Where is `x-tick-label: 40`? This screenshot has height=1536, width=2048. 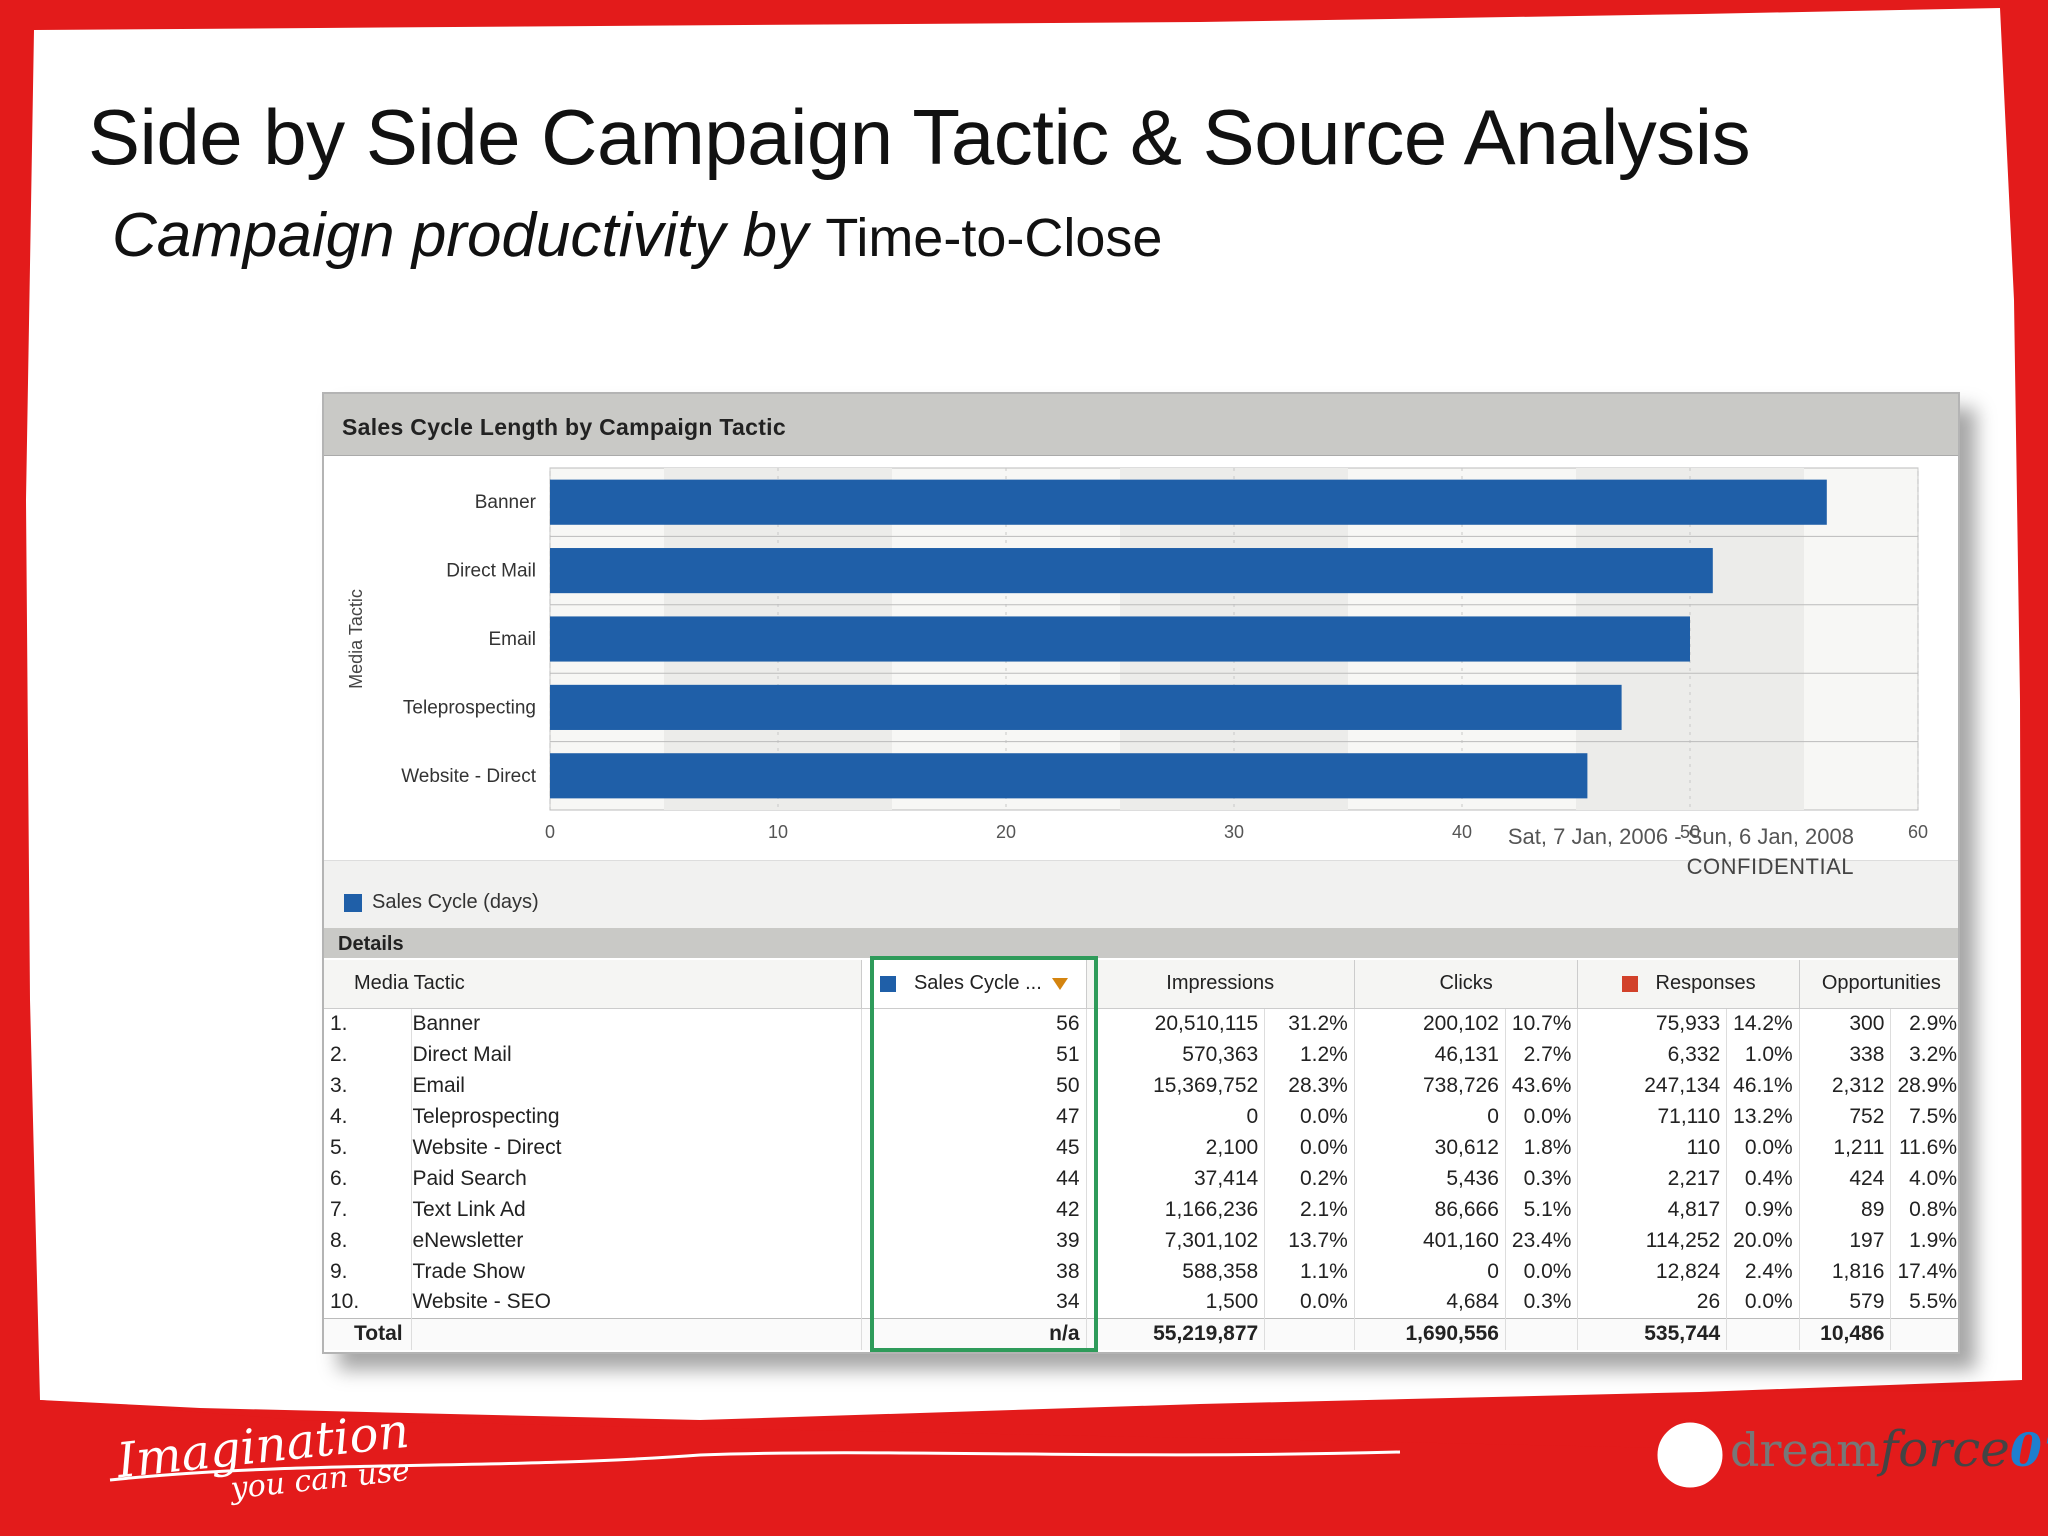
x-tick-label: 40 is located at coordinates (1462, 832).